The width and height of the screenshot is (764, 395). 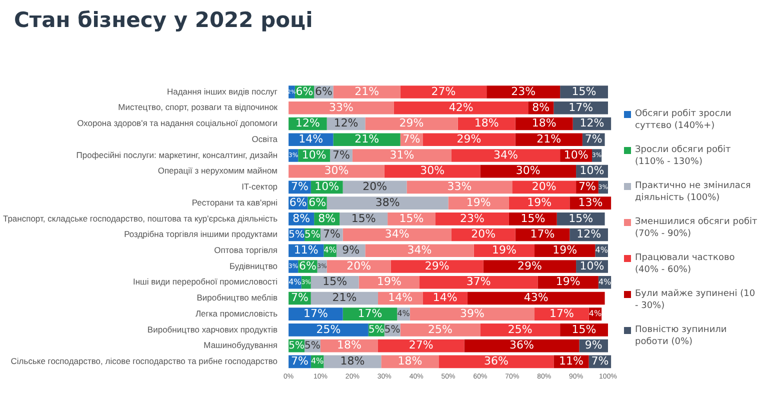 I want to click on data-label: 34%, so click(x=397, y=234).